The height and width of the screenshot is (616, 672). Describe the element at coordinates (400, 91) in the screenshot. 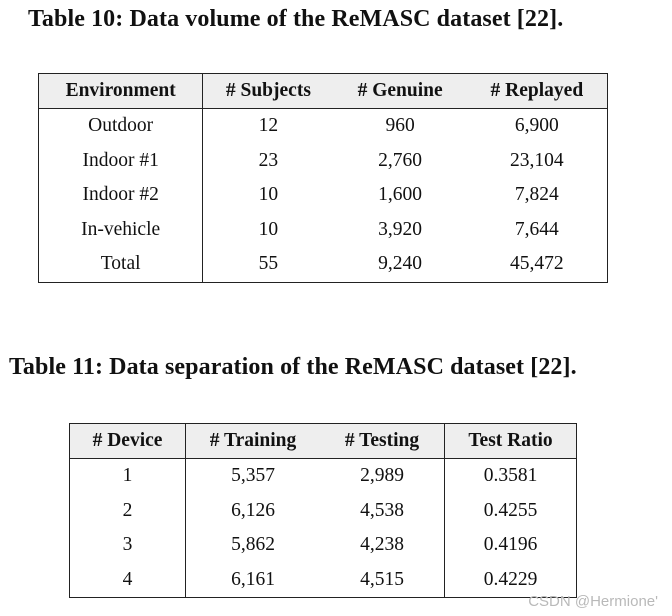

I see `column-header-genuine: # Genuine` at that location.